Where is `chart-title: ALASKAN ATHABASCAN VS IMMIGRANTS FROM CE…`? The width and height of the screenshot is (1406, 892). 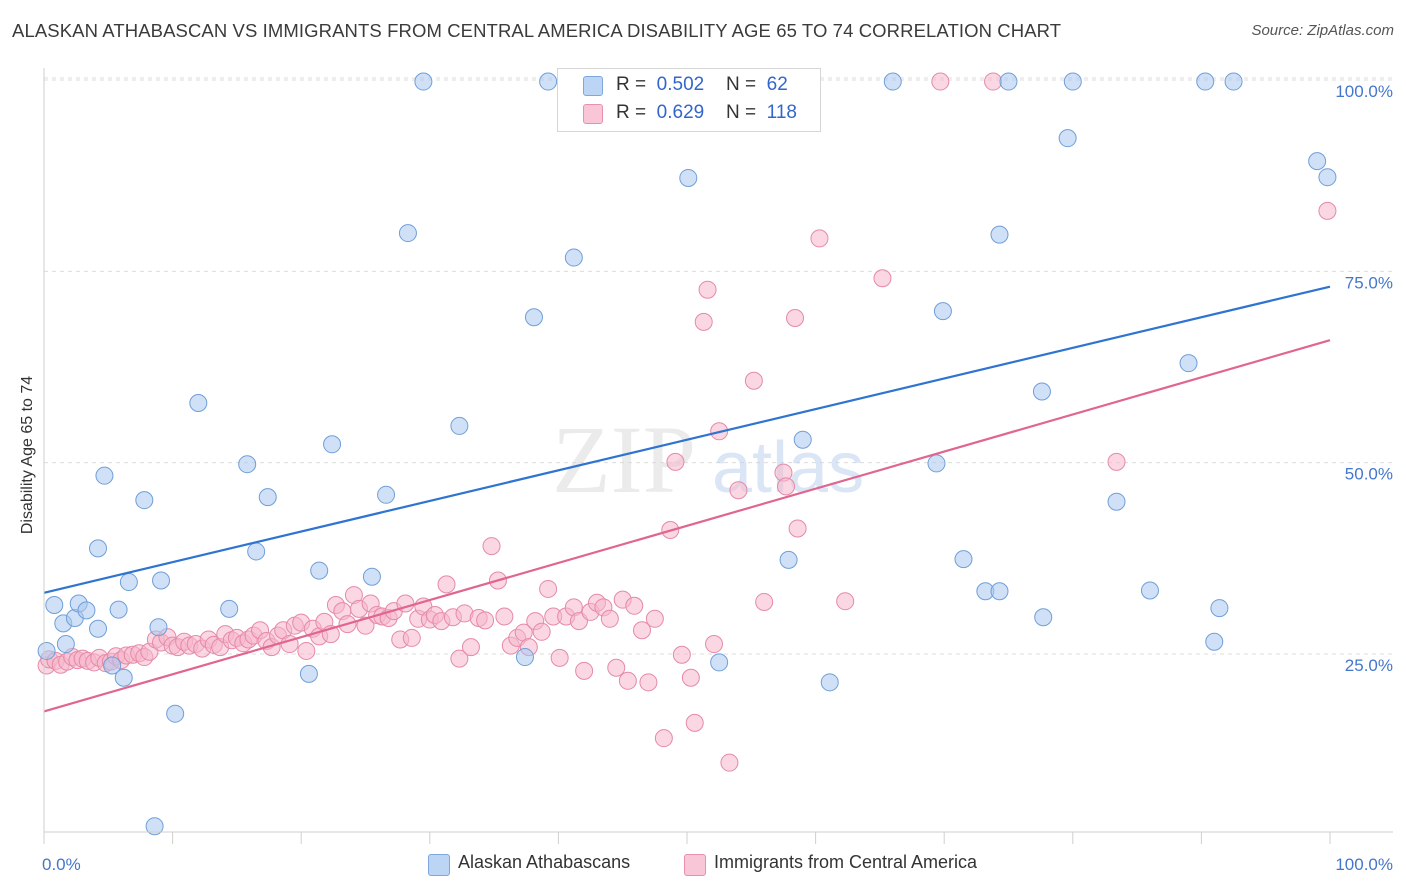 chart-title: ALASKAN ATHABASCAN VS IMMIGRANTS FROM CE… is located at coordinates (537, 30).